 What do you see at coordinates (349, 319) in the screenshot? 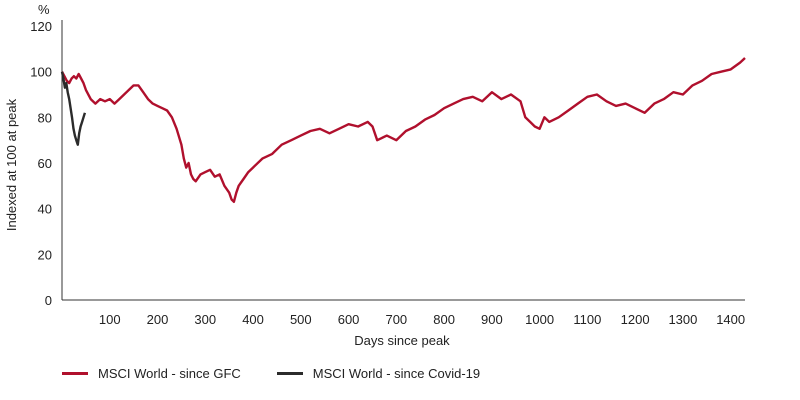
I see `x-tick-label: 600` at bounding box center [349, 319].